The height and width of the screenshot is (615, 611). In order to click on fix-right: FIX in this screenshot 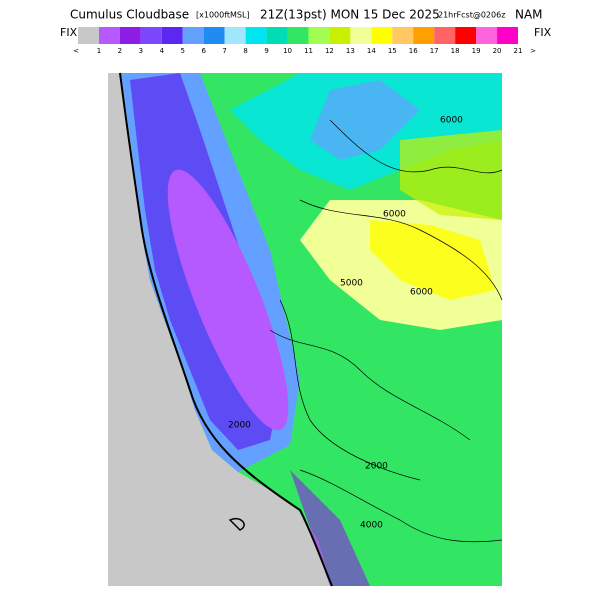, I will do `click(543, 32)`.